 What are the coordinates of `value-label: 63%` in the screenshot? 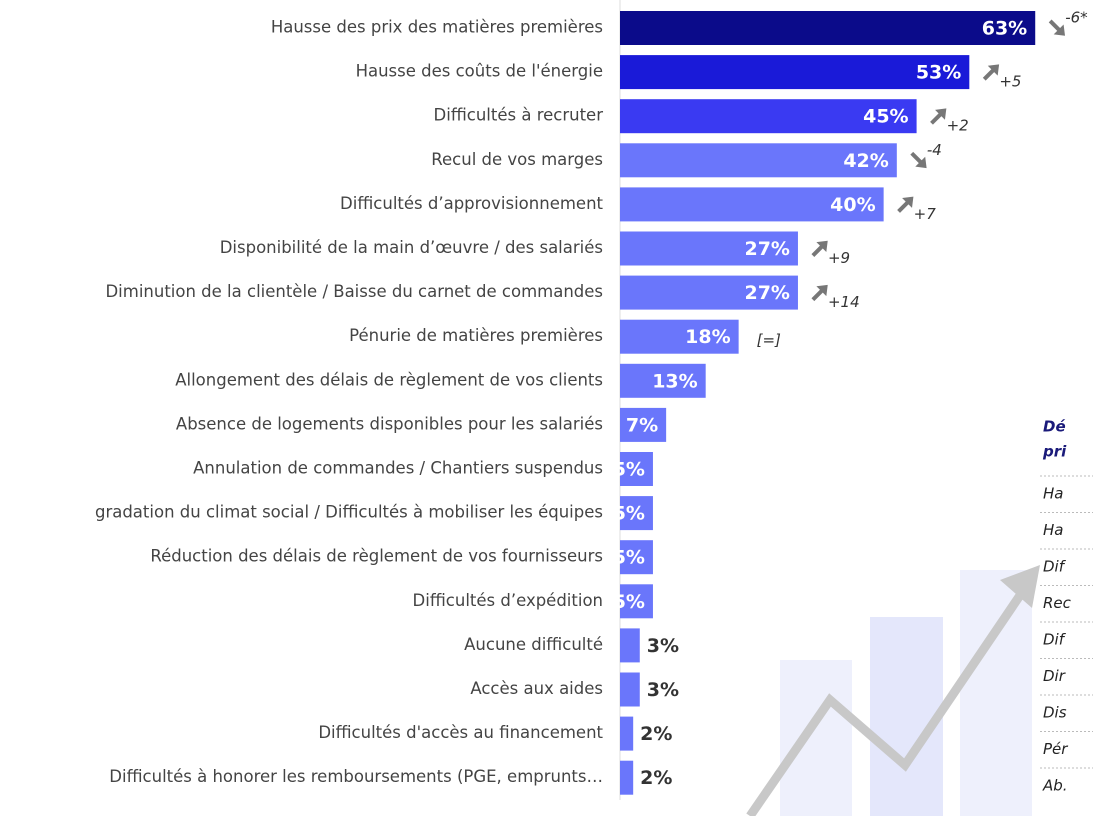 It's located at (1004, 29).